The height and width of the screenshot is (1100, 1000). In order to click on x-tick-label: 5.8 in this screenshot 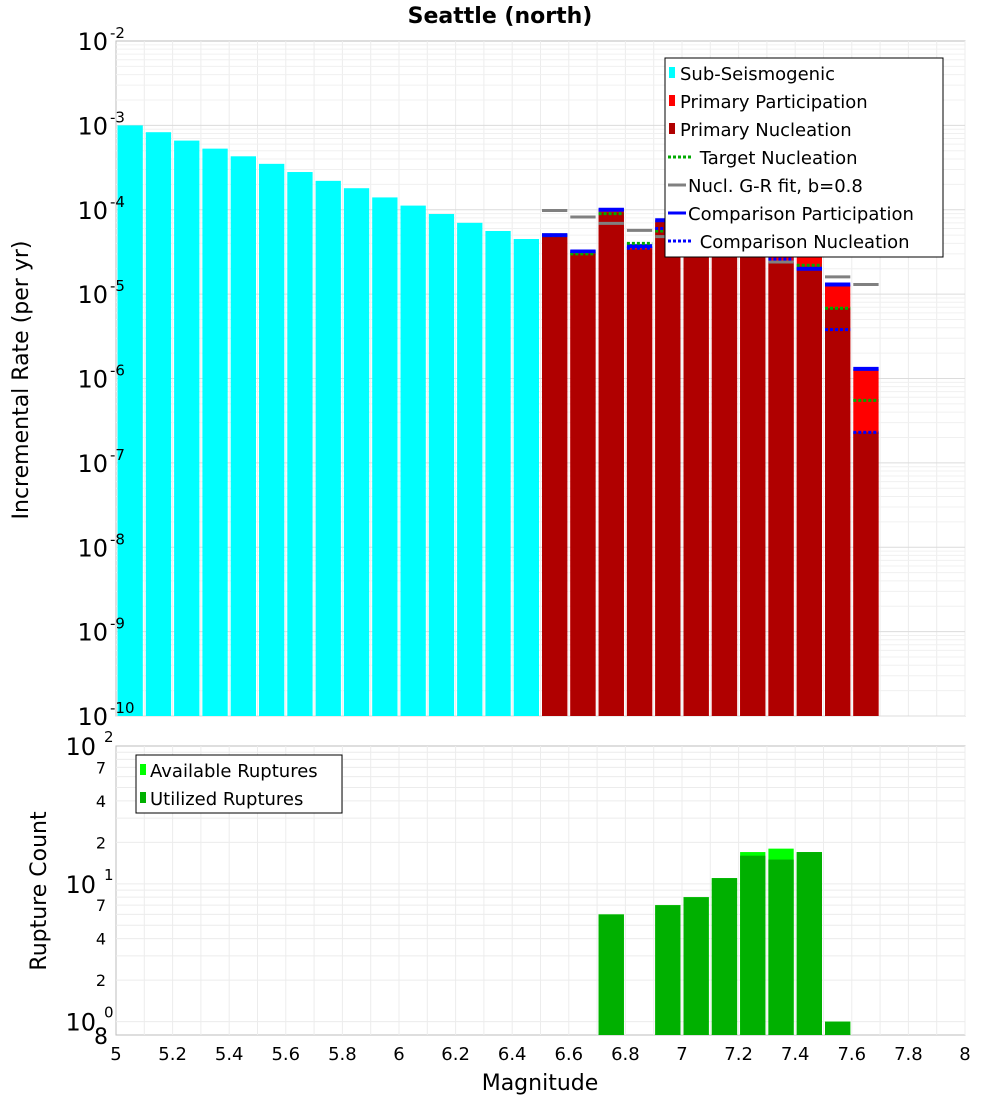, I will do `click(342, 1054)`.